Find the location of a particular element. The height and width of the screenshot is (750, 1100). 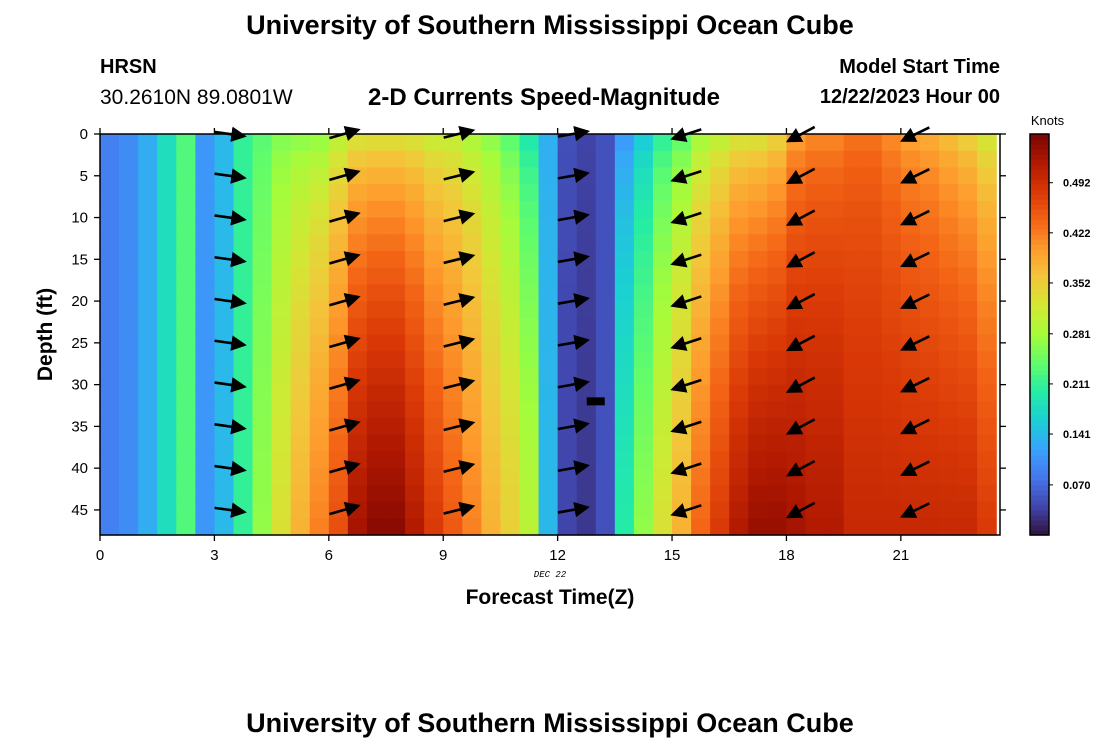

x-tick-label: 21 is located at coordinates (901, 555).